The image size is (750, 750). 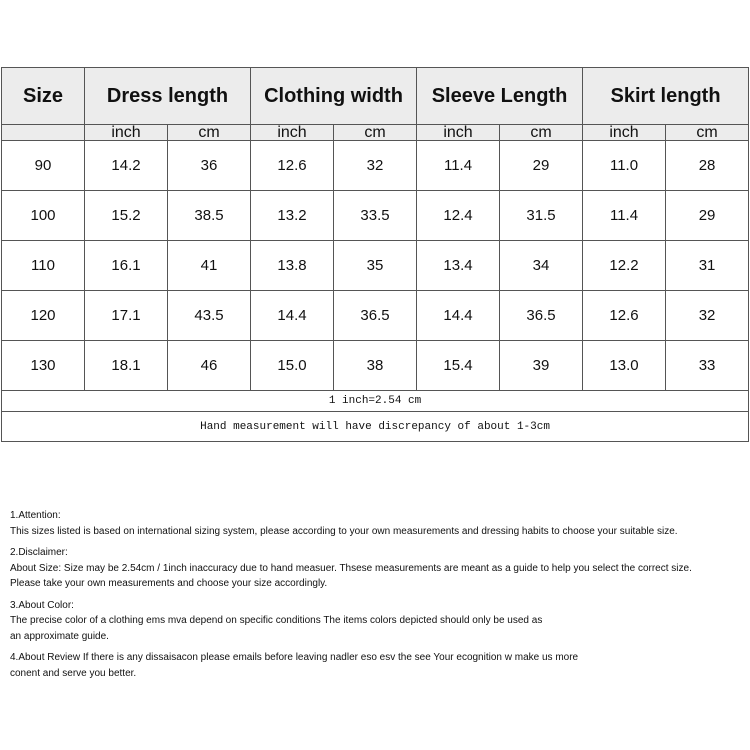 What do you see at coordinates (43, 165) in the screenshot?
I see `size-cell: 90` at bounding box center [43, 165].